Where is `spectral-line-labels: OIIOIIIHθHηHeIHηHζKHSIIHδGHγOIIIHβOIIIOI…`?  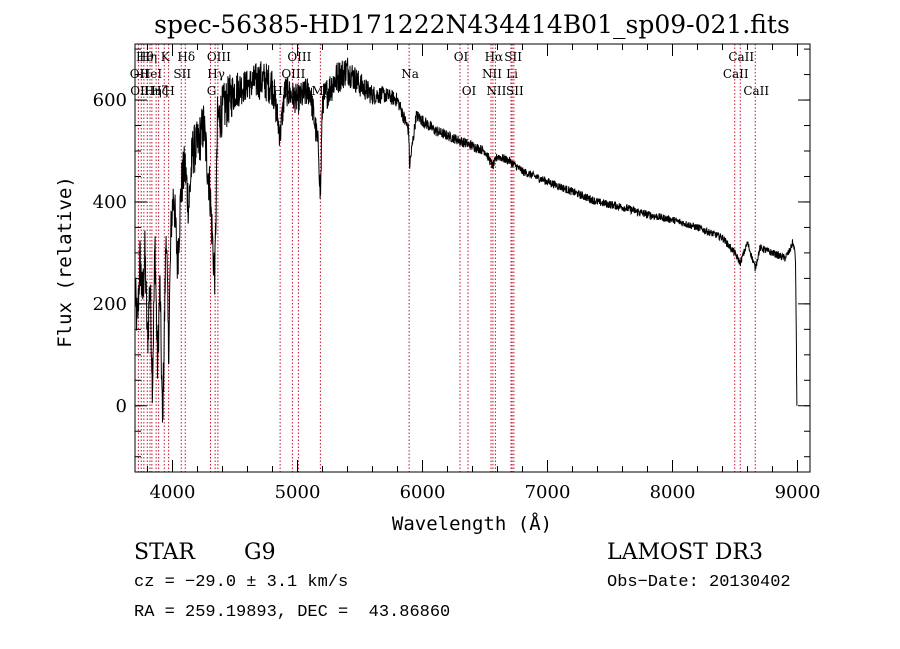 spectral-line-labels: OIIOIIIHθHηHeIHηHζKHSIIHδGHγOIIIHβOIIIOI… is located at coordinates (450, 74).